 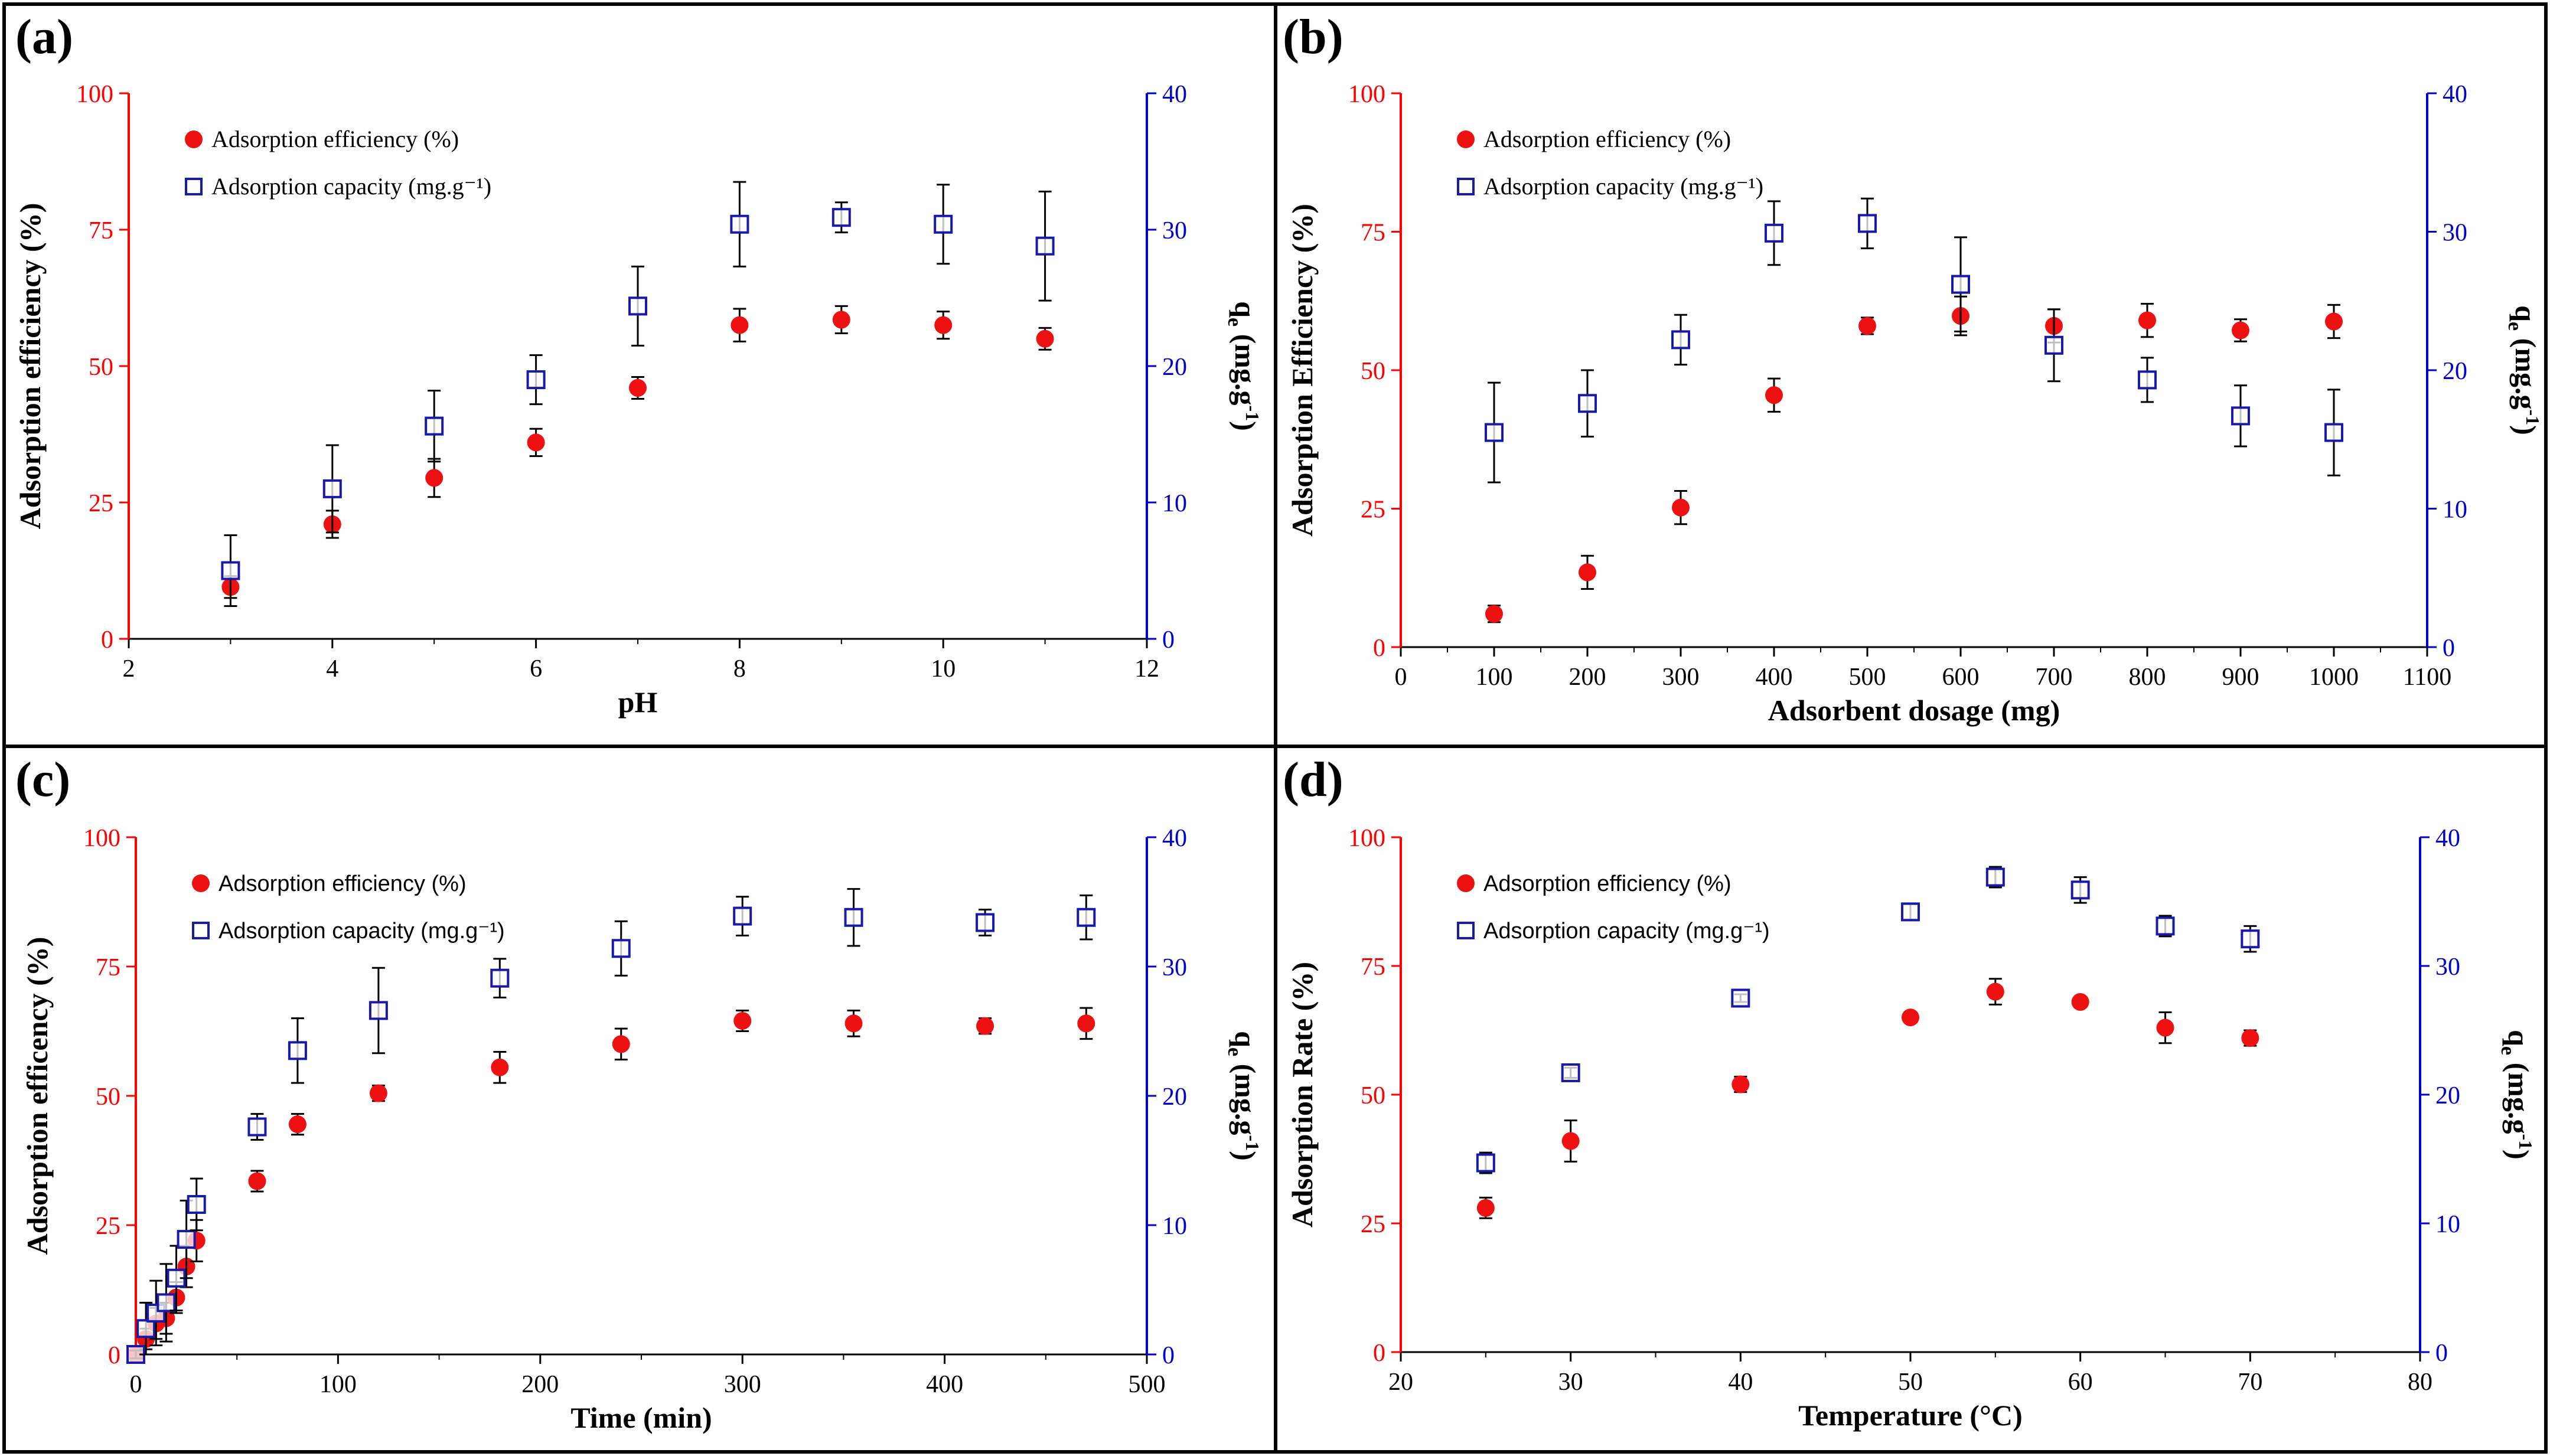 What do you see at coordinates (2334, 677) in the screenshot?
I see `x-tick-label: 1000` at bounding box center [2334, 677].